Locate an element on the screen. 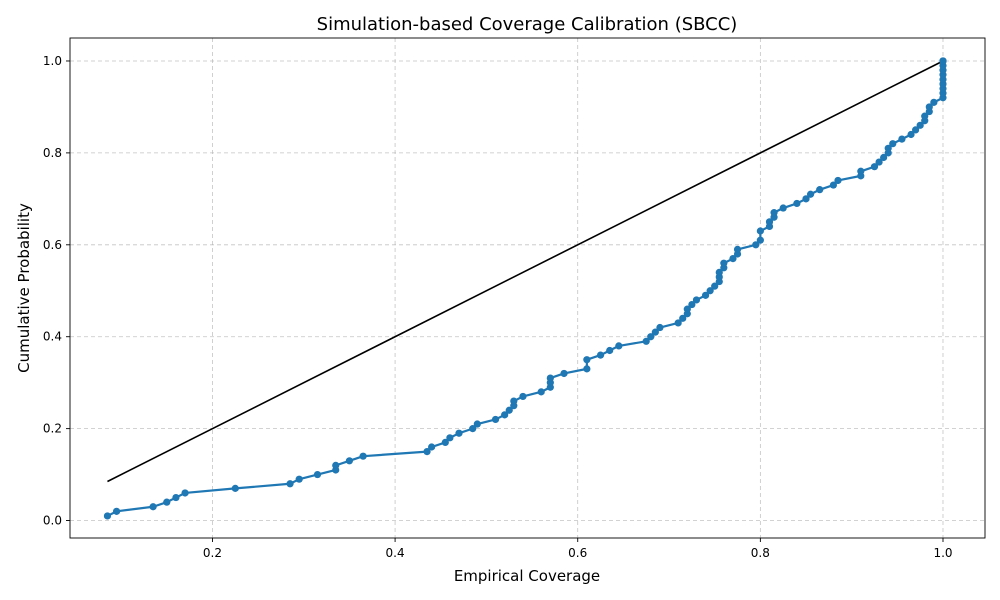 The height and width of the screenshot is (600, 1000). y-axis-label: Cumulative Probability is located at coordinates (24, 288).